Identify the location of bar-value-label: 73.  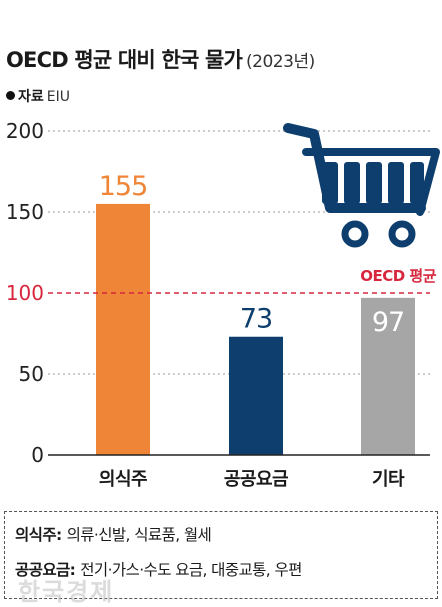
(256, 319).